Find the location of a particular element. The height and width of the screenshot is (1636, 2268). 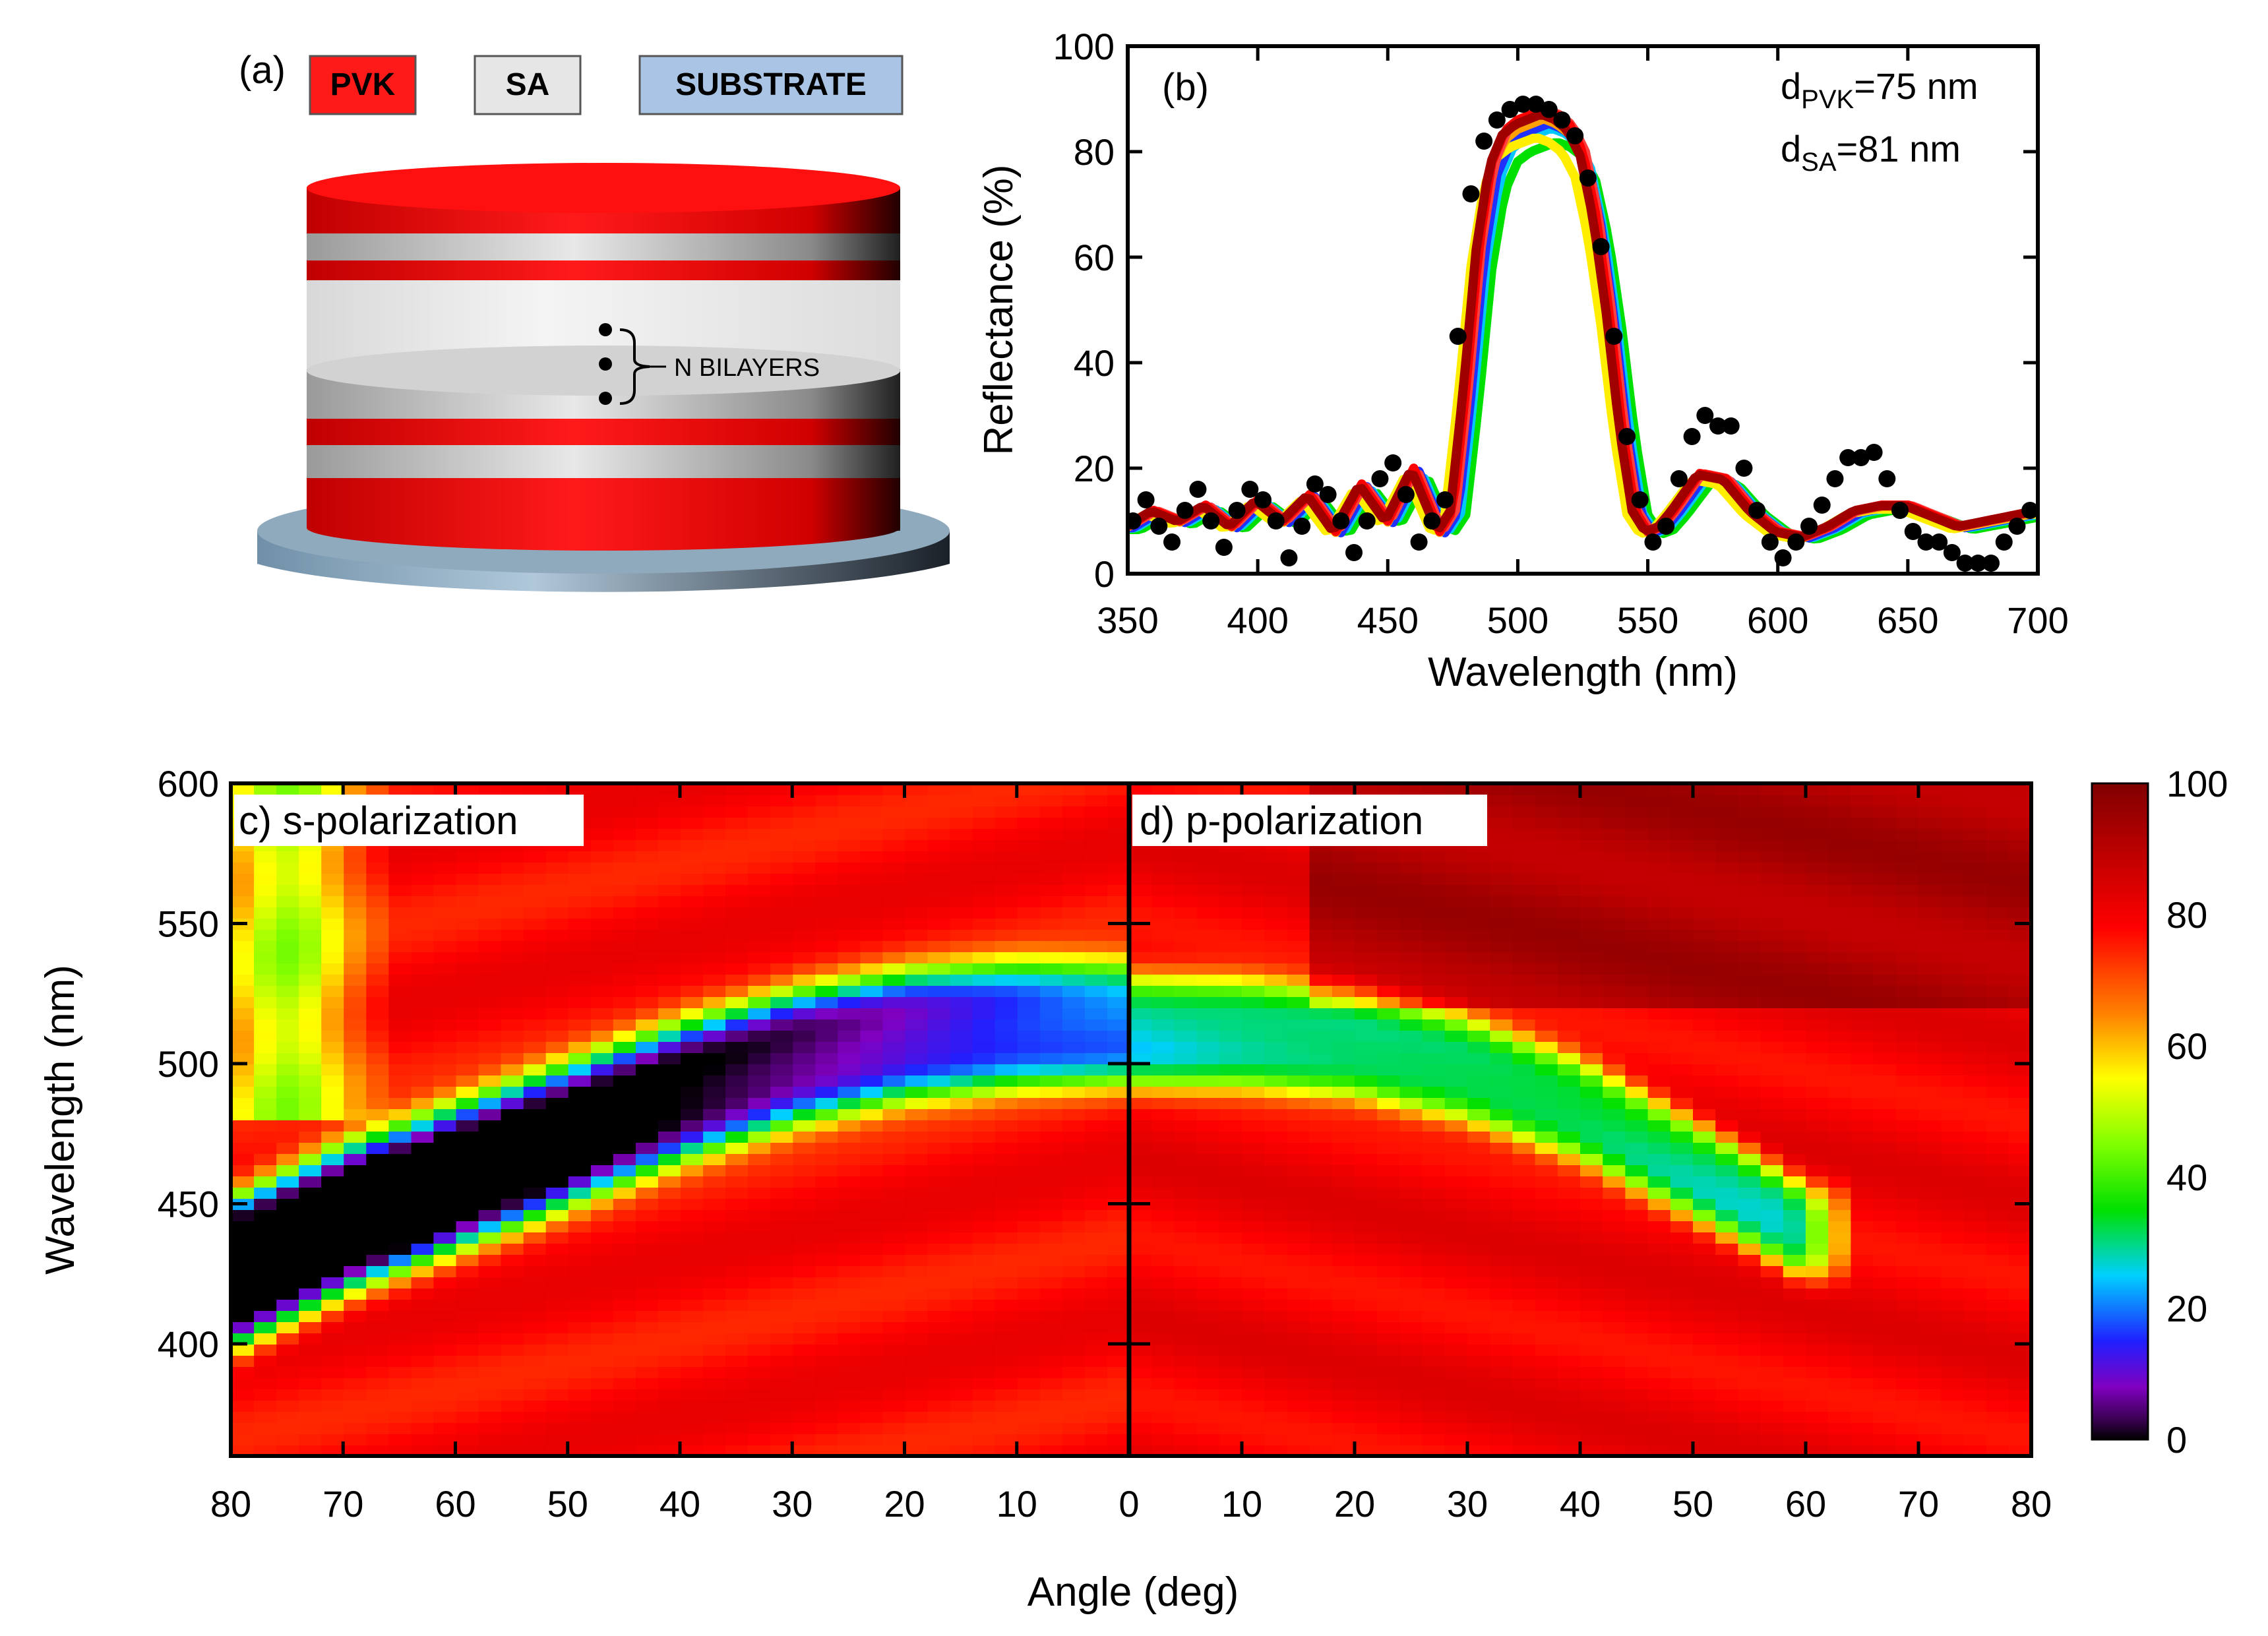

panel-a-label: (a) is located at coordinates (262, 70).